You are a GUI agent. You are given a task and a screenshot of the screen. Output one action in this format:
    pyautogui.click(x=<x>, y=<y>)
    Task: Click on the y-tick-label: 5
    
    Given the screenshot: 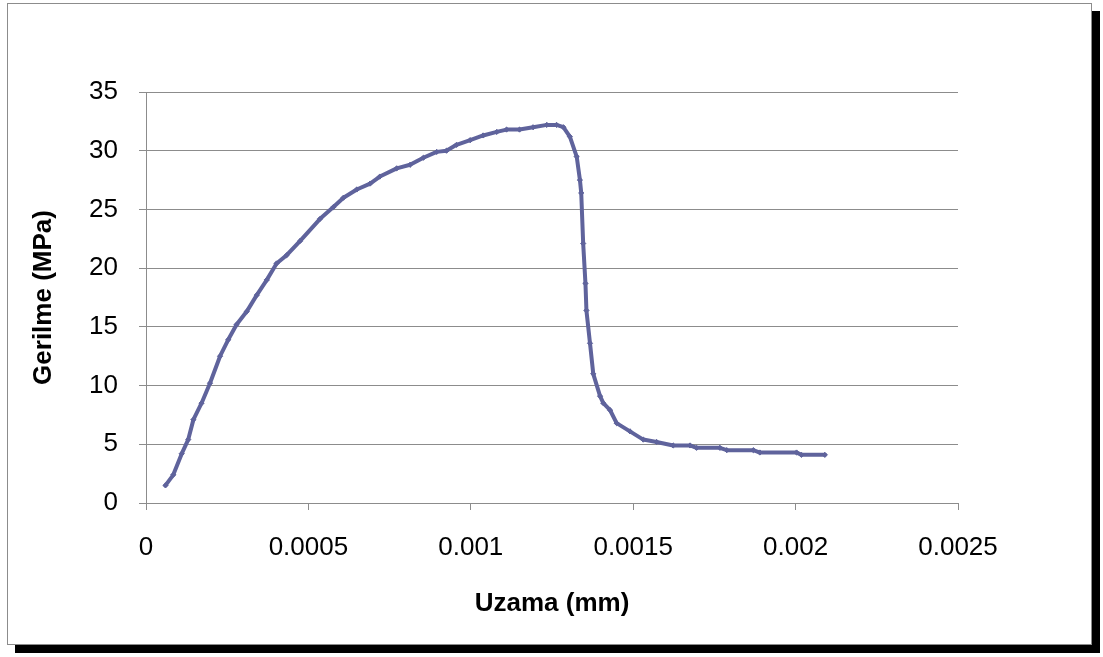 What is the action you would take?
    pyautogui.click(x=110, y=442)
    